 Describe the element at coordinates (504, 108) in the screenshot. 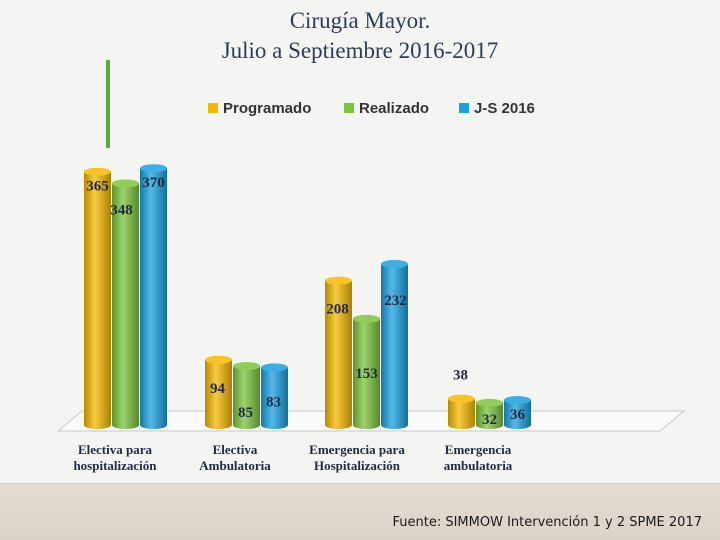

I see `legend-label-2: J-S 2016` at that location.